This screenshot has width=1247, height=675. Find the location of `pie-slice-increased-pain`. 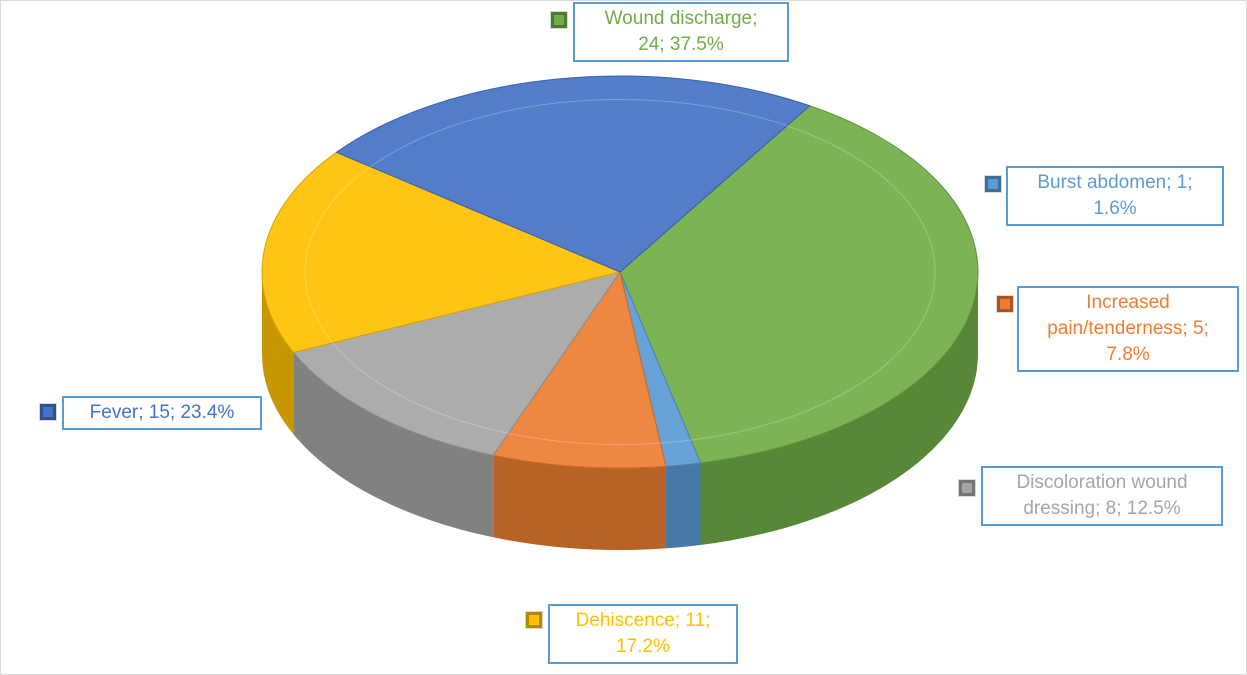

pie-slice-increased-pain is located at coordinates (579, 369).